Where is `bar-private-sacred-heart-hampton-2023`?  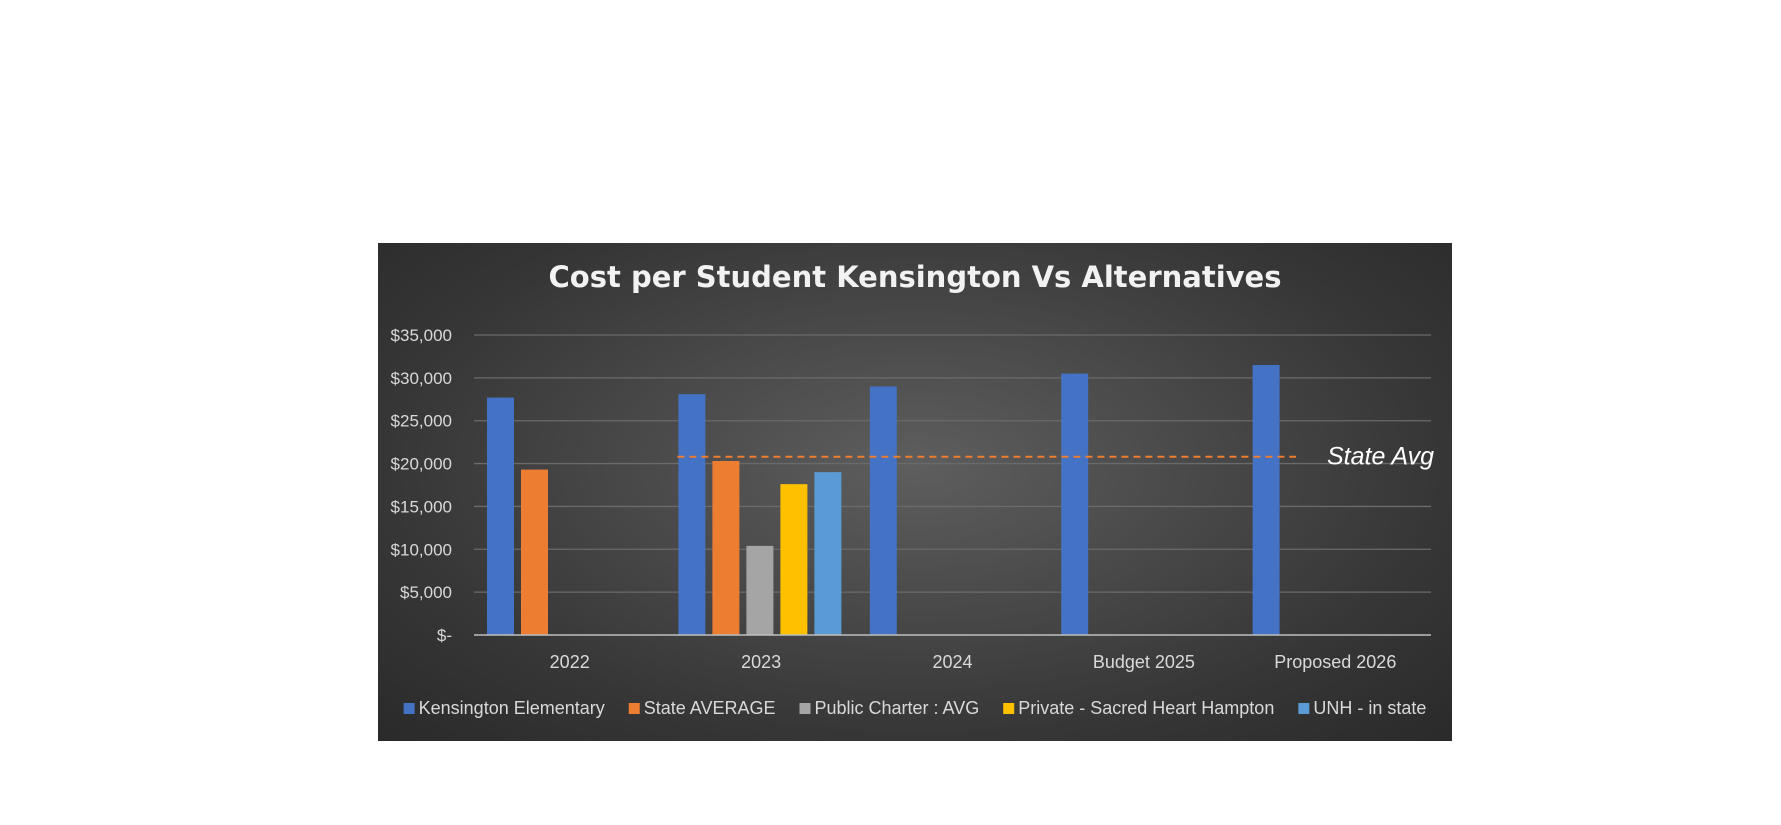 bar-private-sacred-heart-hampton-2023 is located at coordinates (794, 559).